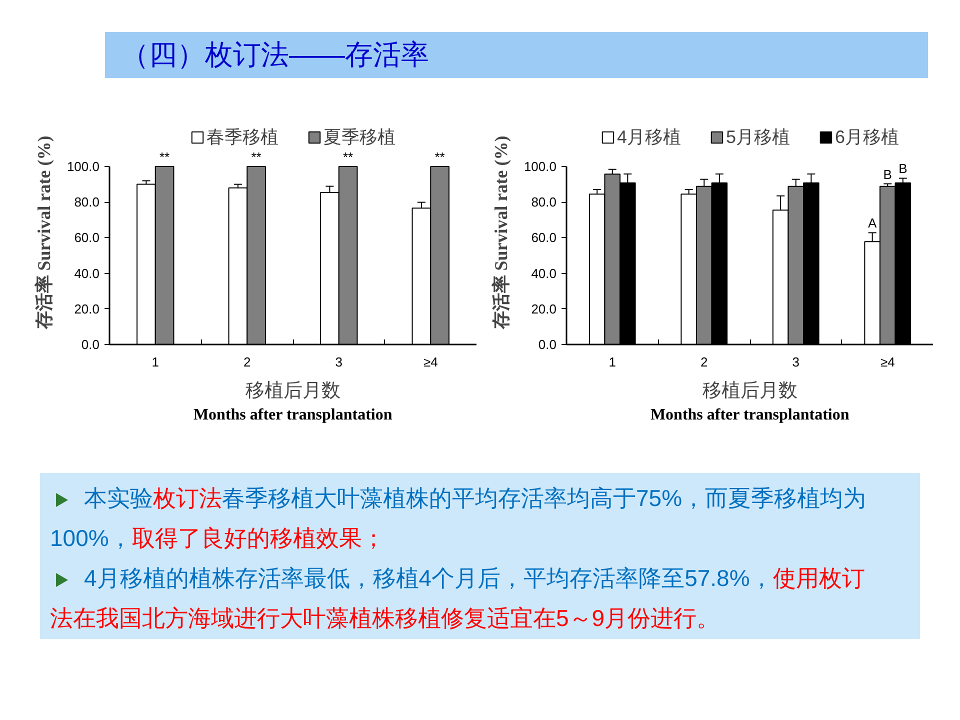 This screenshot has width=960, height=720. What do you see at coordinates (428, 578) in the screenshot?
I see `text: 4月移植的植株存活率最低，移植4个月后，平均存活率降至57.8%，` at bounding box center [428, 578].